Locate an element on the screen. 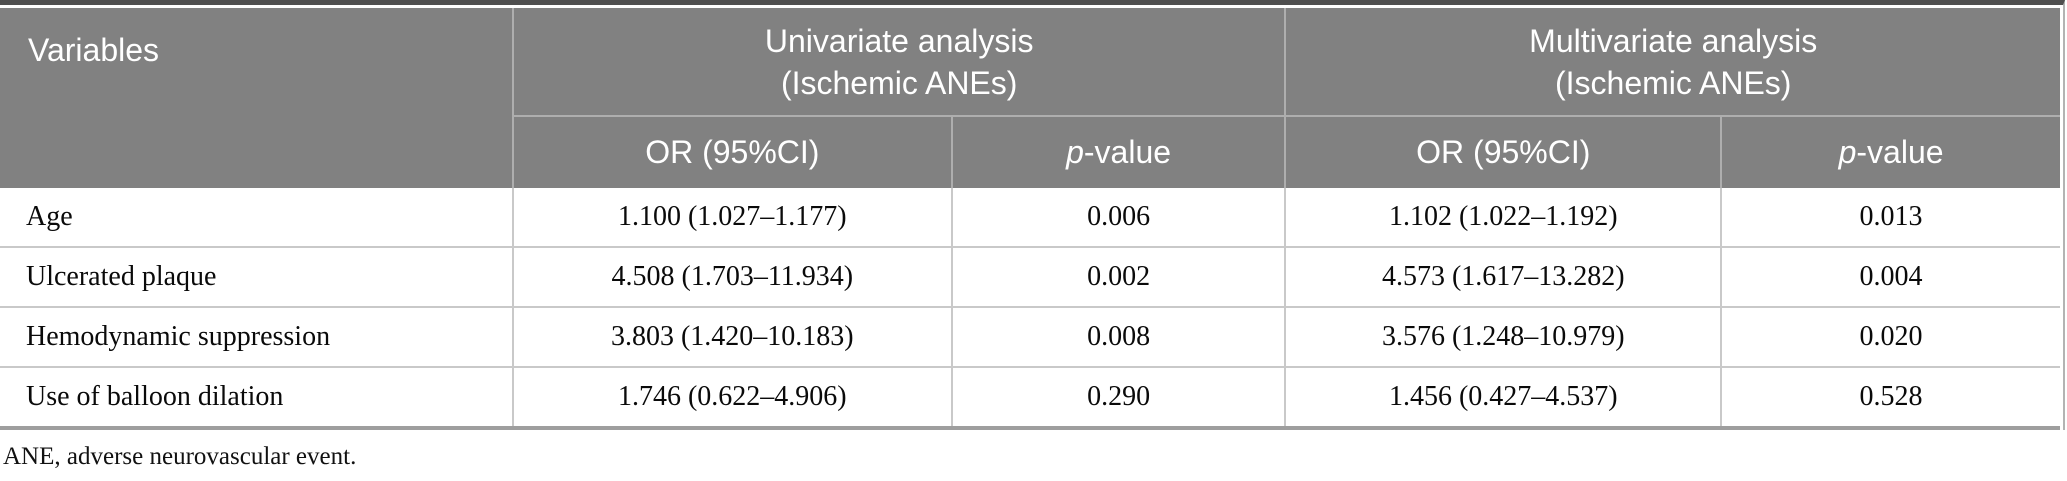 This screenshot has width=2067, height=481. cell-variable: Use of balloon dilation is located at coordinates (257, 398).